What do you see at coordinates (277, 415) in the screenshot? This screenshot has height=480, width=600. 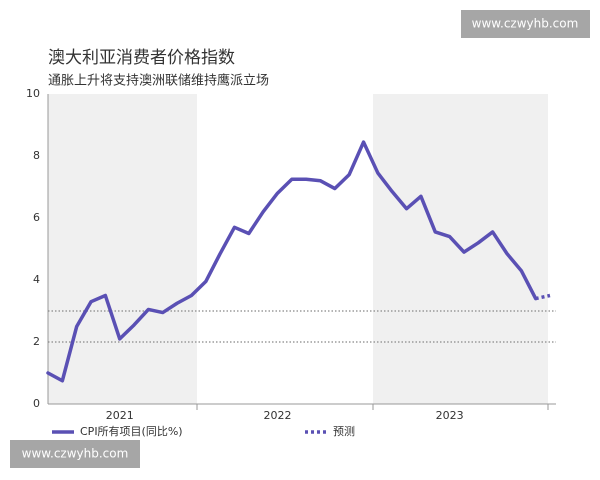 I see `x-tick-label: 2022` at bounding box center [277, 415].